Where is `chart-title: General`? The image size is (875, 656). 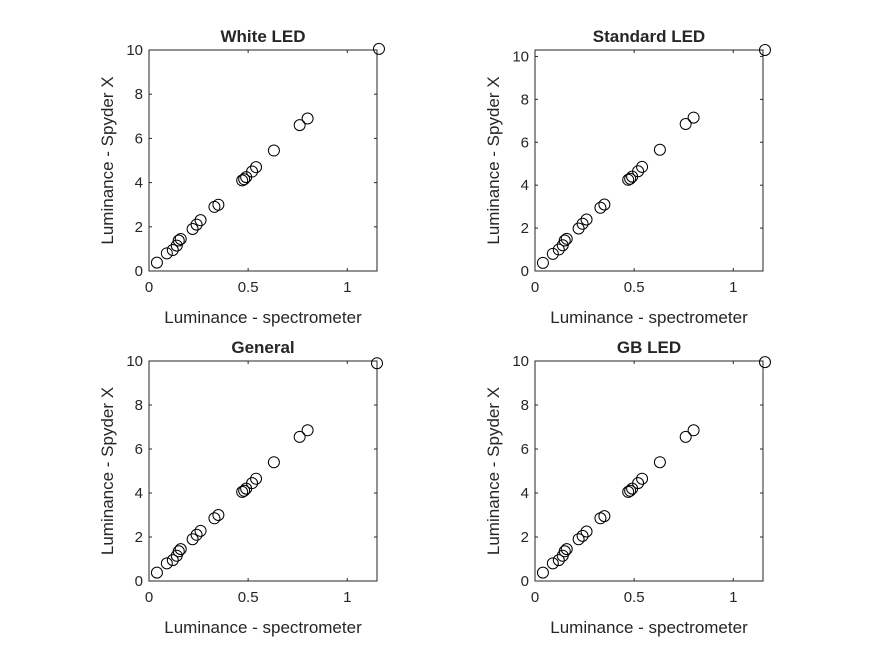 chart-title: General is located at coordinates (262, 347).